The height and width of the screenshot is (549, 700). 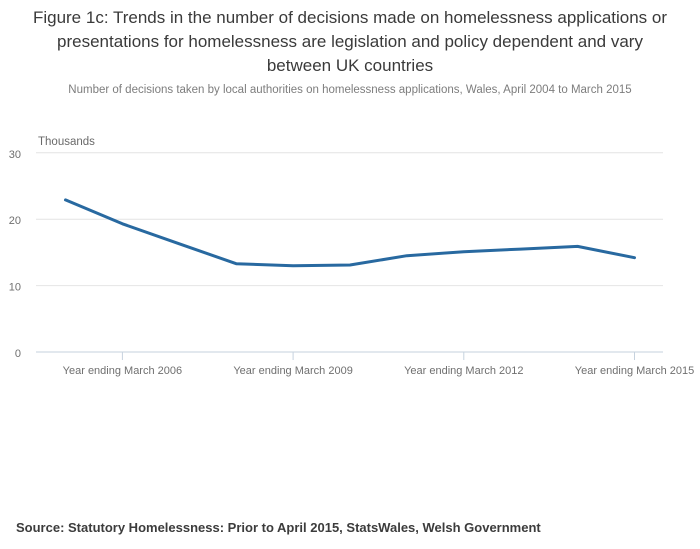 What do you see at coordinates (350, 233) in the screenshot?
I see `data-series-line` at bounding box center [350, 233].